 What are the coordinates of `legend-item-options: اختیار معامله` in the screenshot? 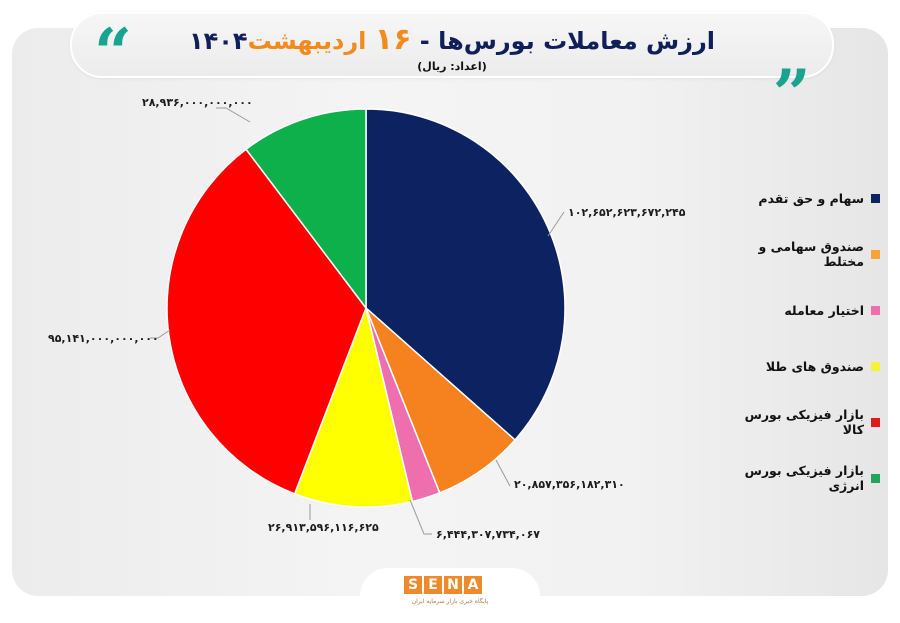 It's located at (800, 310).